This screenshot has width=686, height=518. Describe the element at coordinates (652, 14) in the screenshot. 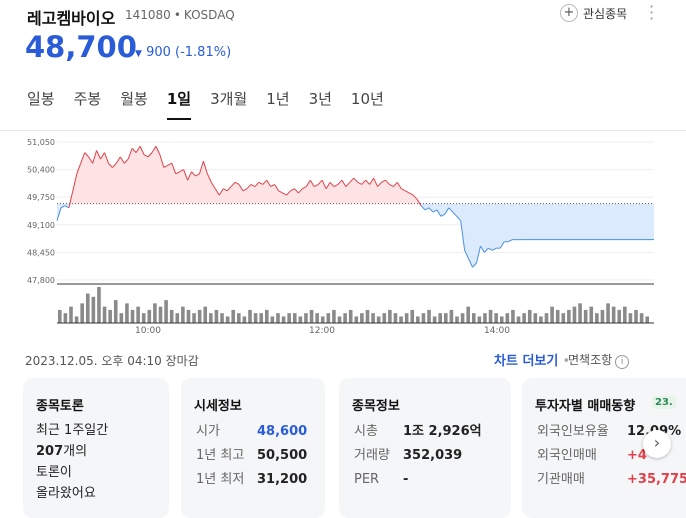

I see `more-menu-icon: · · ·` at that location.